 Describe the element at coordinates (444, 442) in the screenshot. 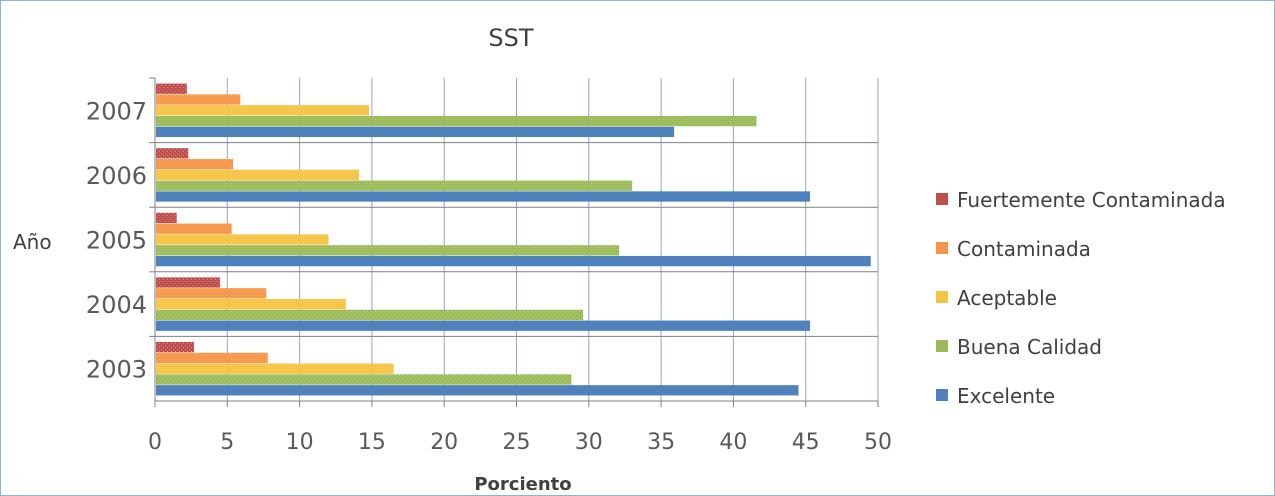

I see `x-tick-label: 20` at that location.